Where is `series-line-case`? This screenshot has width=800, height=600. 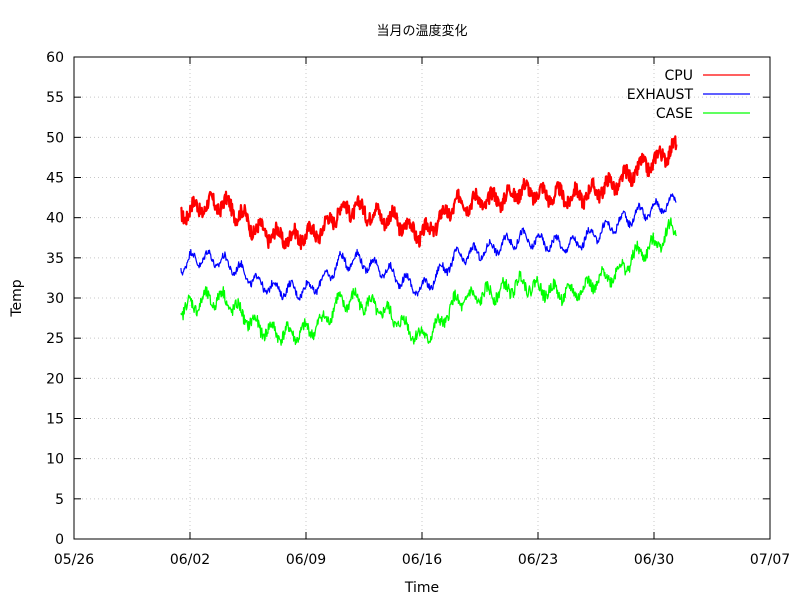 series-line-case is located at coordinates (428, 281).